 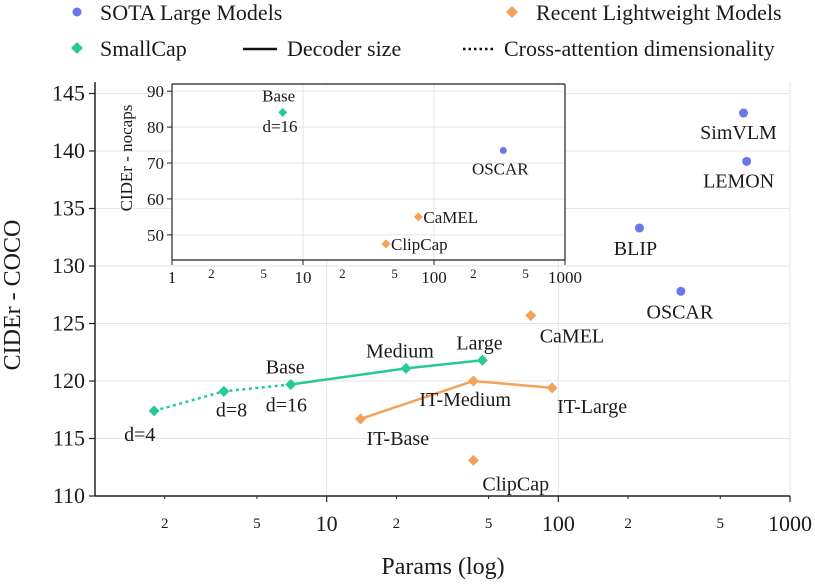 What do you see at coordinates (572, 336) in the screenshot?
I see `point-label: CaMEL` at bounding box center [572, 336].